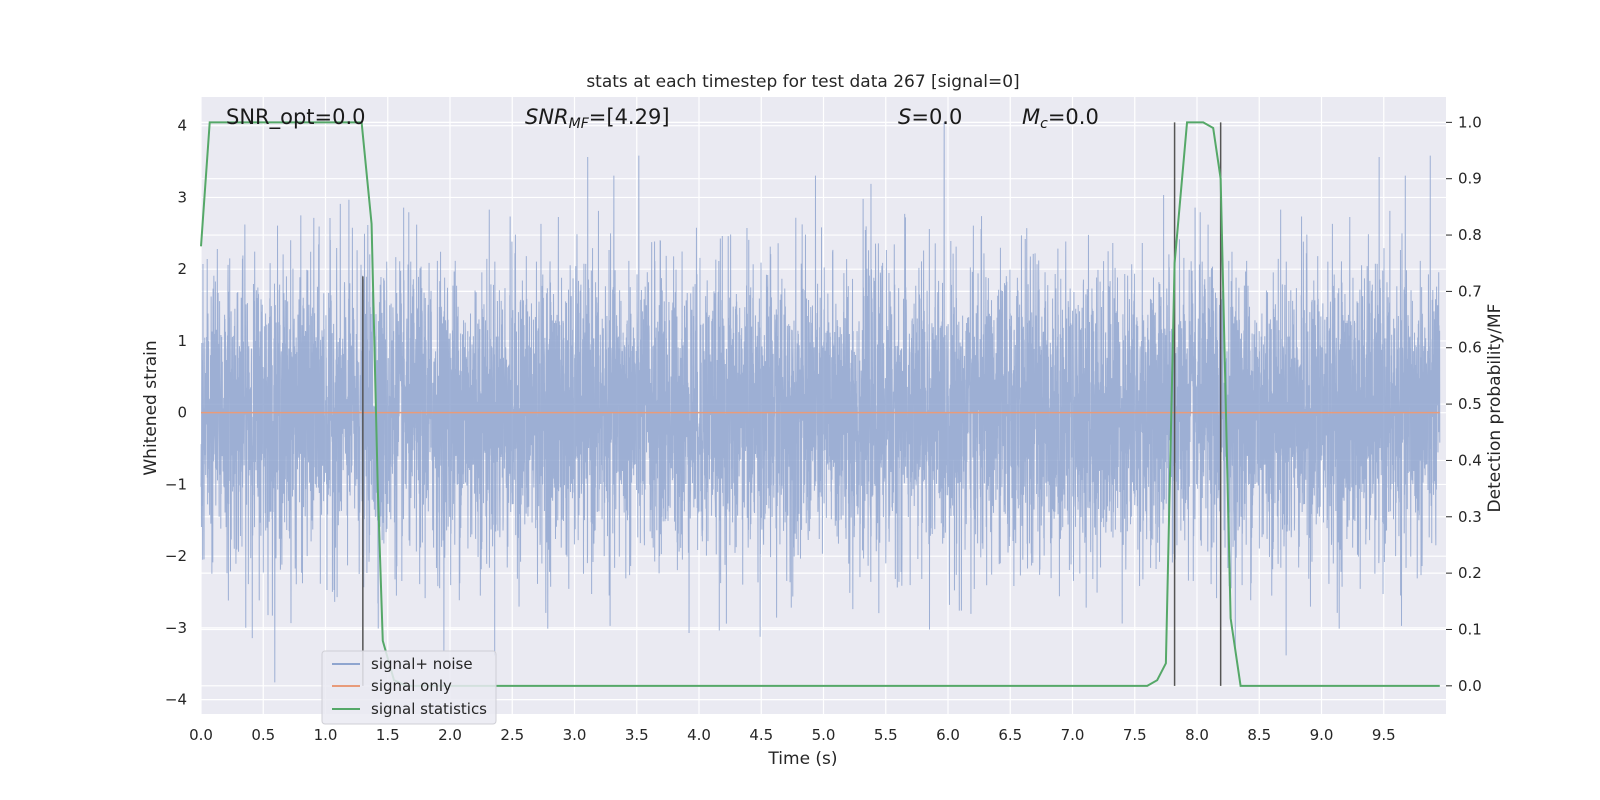 The width and height of the screenshot is (1600, 800). Describe the element at coordinates (637, 735) in the screenshot. I see `x-tick-label-7: 3.5` at that location.